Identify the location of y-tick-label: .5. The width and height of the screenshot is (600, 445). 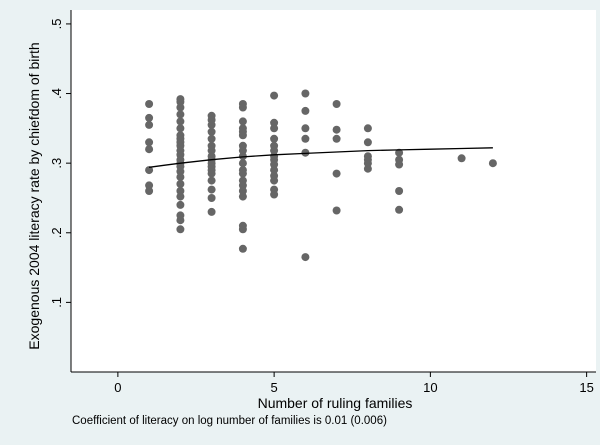
(56, 24).